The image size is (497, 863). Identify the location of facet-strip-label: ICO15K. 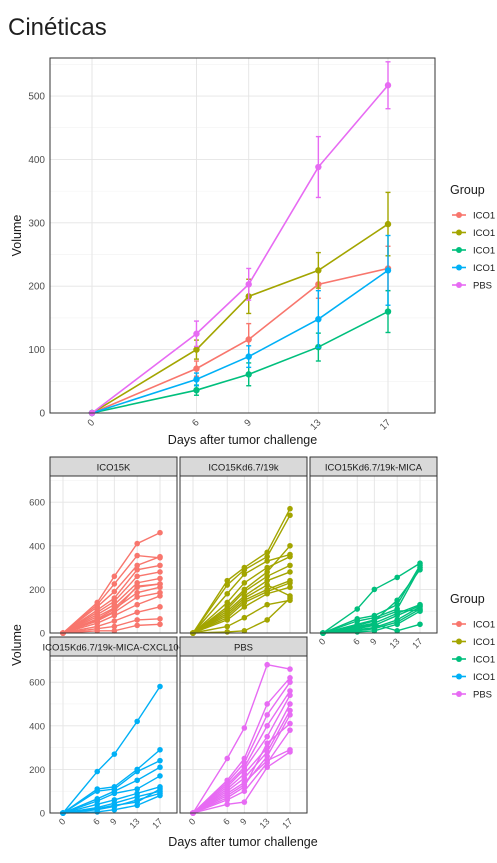
(114, 468).